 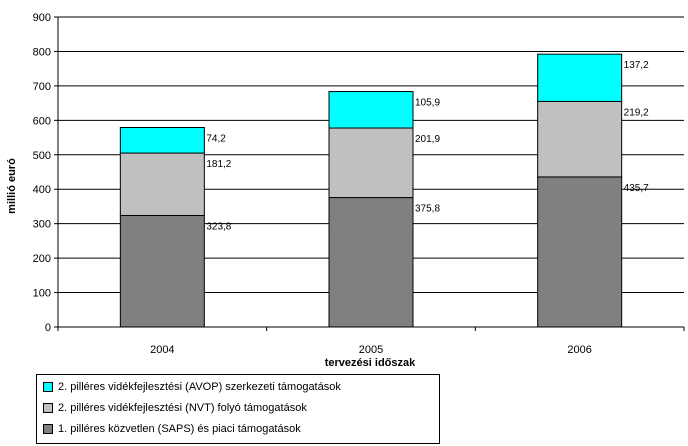 What do you see at coordinates (636, 112) in the screenshot?
I see `data-label: 219,2` at bounding box center [636, 112].